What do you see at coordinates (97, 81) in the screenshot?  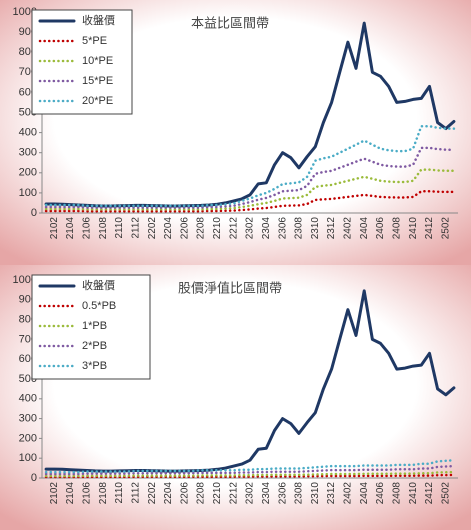 I see `legend-label: 15*PE` at bounding box center [97, 81].